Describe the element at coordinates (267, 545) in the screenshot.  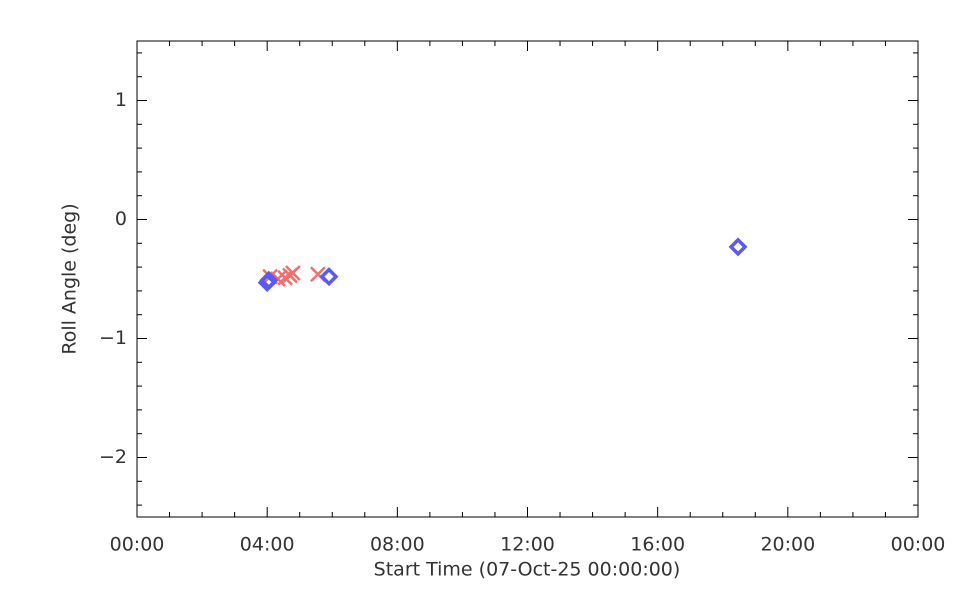
I see `x-tick-label: 04:00` at that location.